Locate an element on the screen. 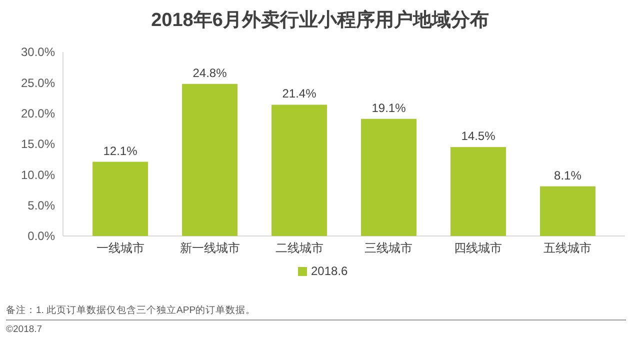 The height and width of the screenshot is (339, 640). y-tick-label: 30.0% is located at coordinates (38, 52).